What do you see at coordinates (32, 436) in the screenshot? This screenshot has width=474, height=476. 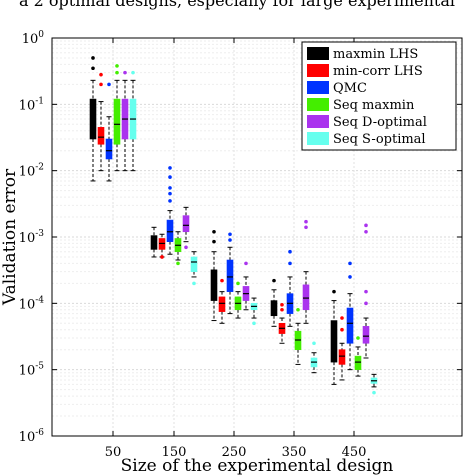 I see `y-tick-label: 10⁻⁶` at bounding box center [32, 436].